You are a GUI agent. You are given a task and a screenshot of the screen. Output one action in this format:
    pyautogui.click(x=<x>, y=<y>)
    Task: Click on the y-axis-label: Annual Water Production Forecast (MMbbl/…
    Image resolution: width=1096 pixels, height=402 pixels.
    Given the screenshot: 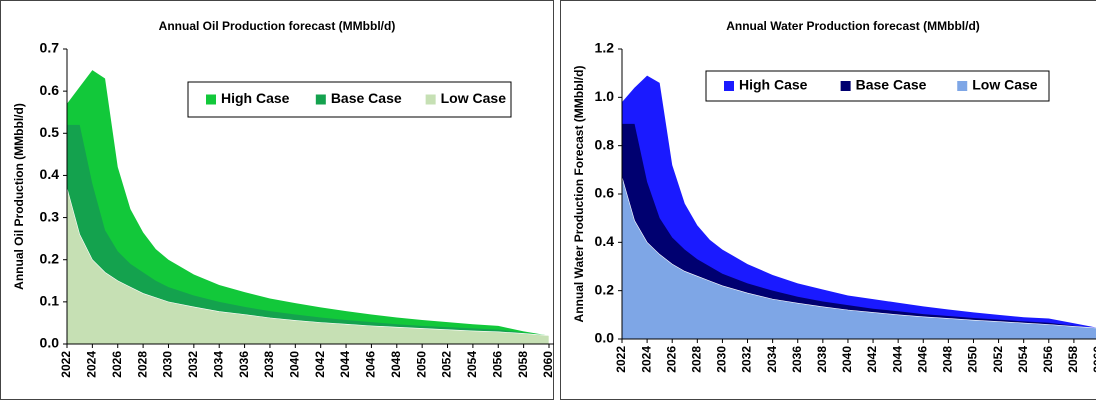 What is the action you would take?
    pyautogui.click(x=579, y=194)
    